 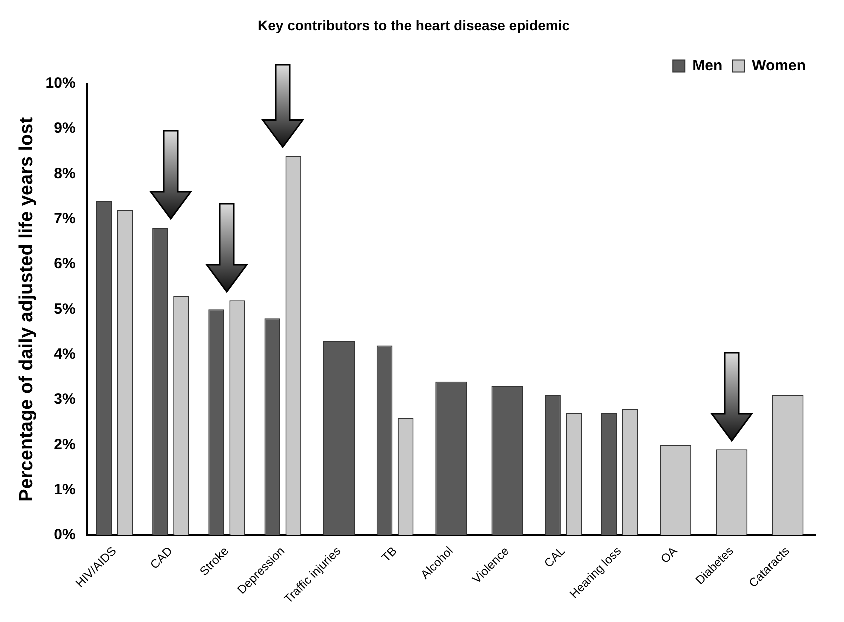 I want to click on y-tick-label: 7%, so click(x=65, y=219).